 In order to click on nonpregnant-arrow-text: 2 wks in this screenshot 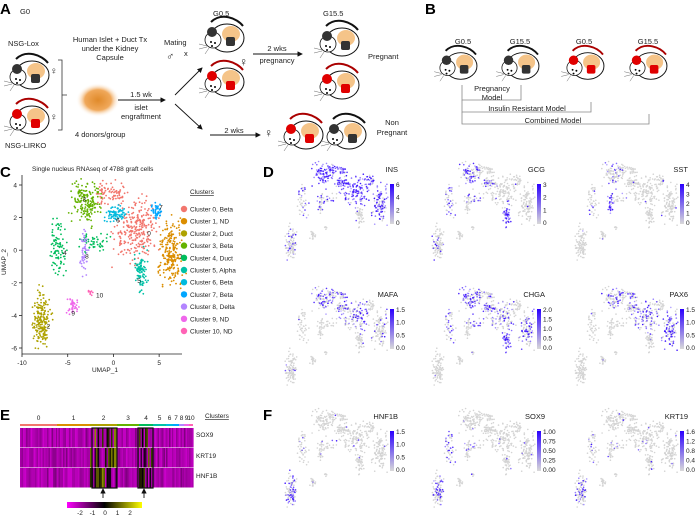, I will do `click(233, 130)`.